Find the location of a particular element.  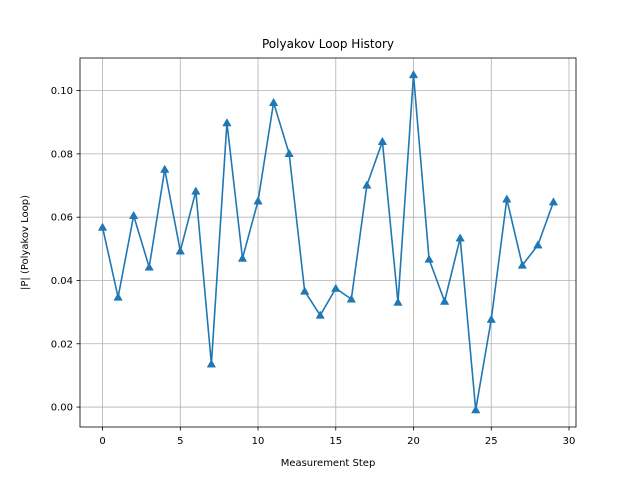

y-tick-label: 0.00 is located at coordinates (62, 408).